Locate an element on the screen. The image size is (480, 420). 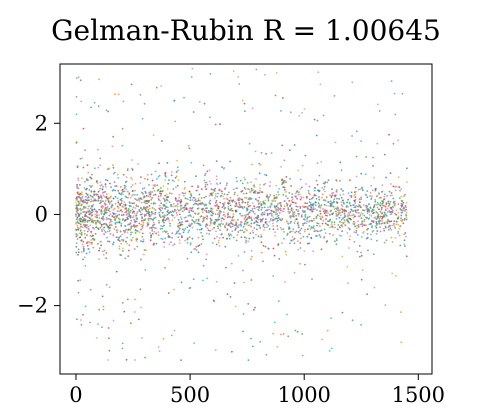
x-tick-label: 1000 is located at coordinates (303, 395).